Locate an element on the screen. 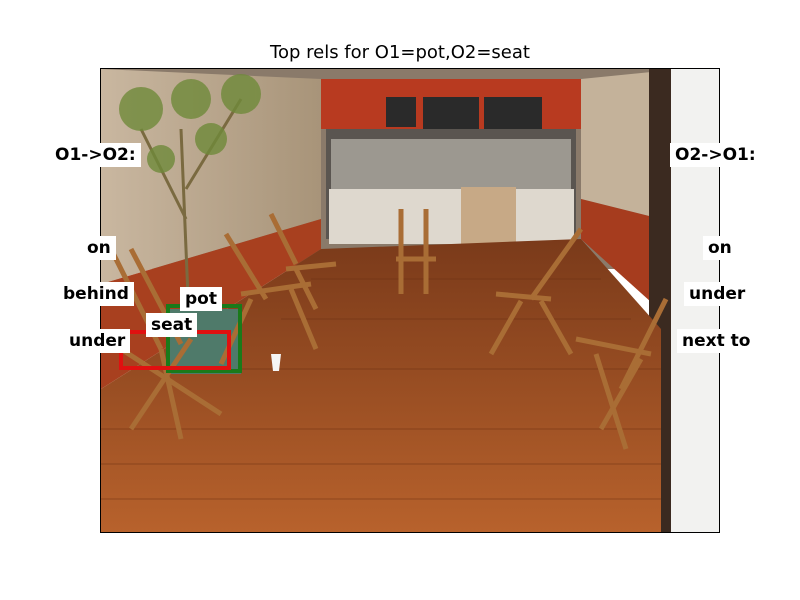  o1-to-o2-relation: on is located at coordinates (99, 248).